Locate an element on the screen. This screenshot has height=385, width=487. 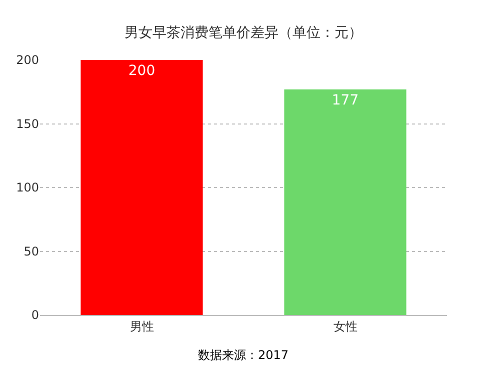
x-tick-label: 女性 is located at coordinates (345, 326).